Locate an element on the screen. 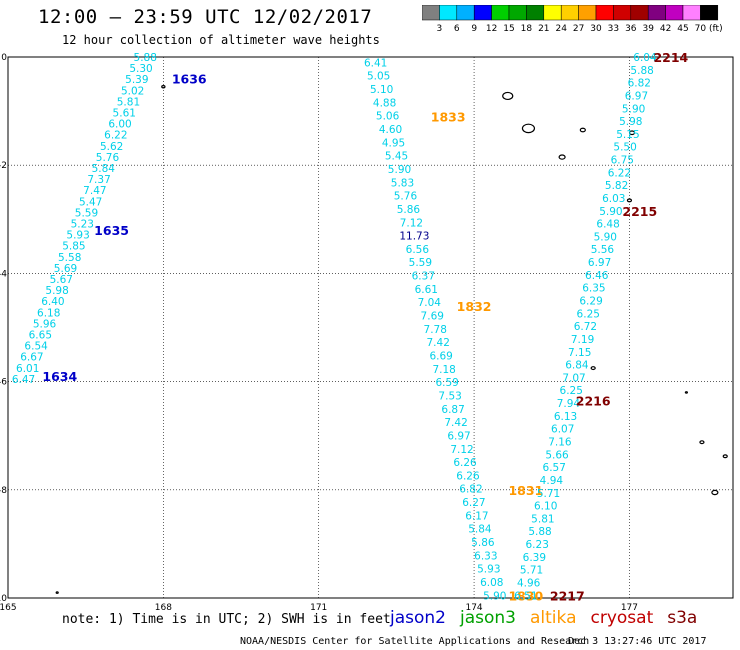 The image size is (740, 650). wave-height-value: 7.53 is located at coordinates (449, 396).